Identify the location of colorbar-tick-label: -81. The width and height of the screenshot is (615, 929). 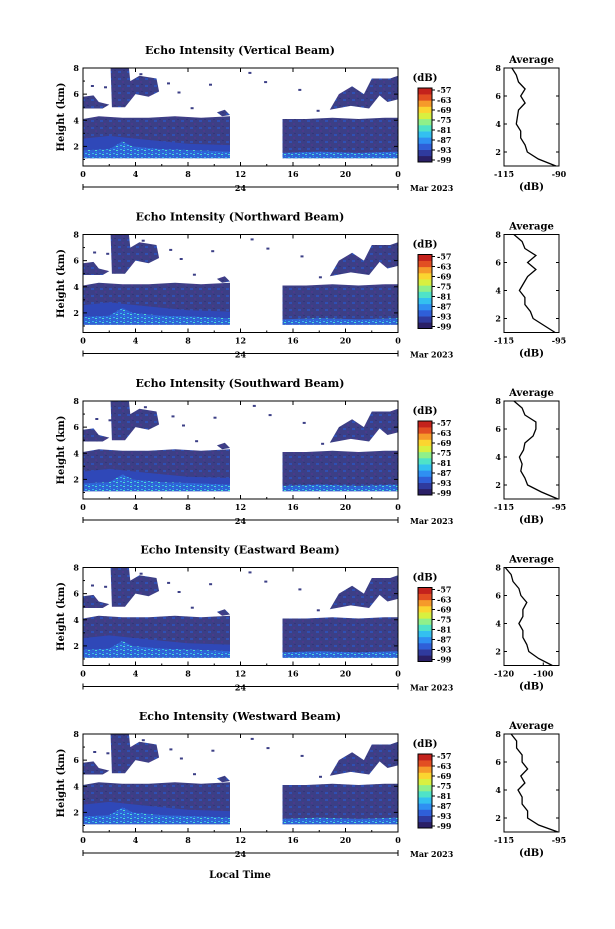
(444, 796).